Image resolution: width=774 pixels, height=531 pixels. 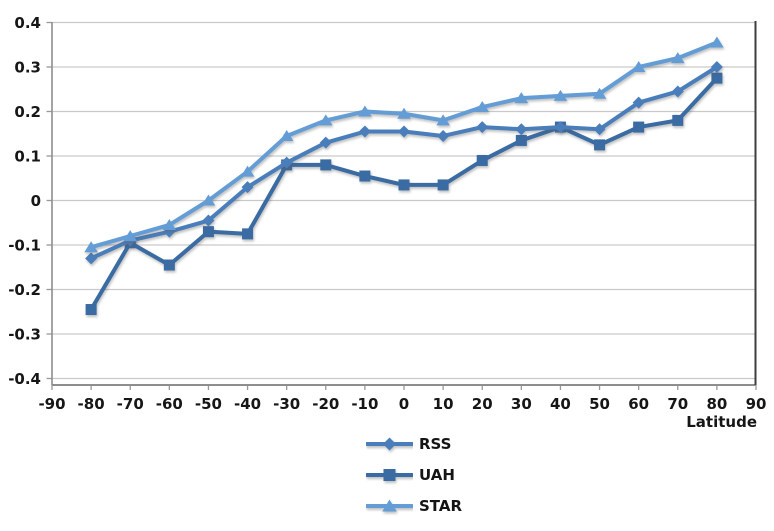 I want to click on legend-item-star: STAR, so click(x=414, y=505).